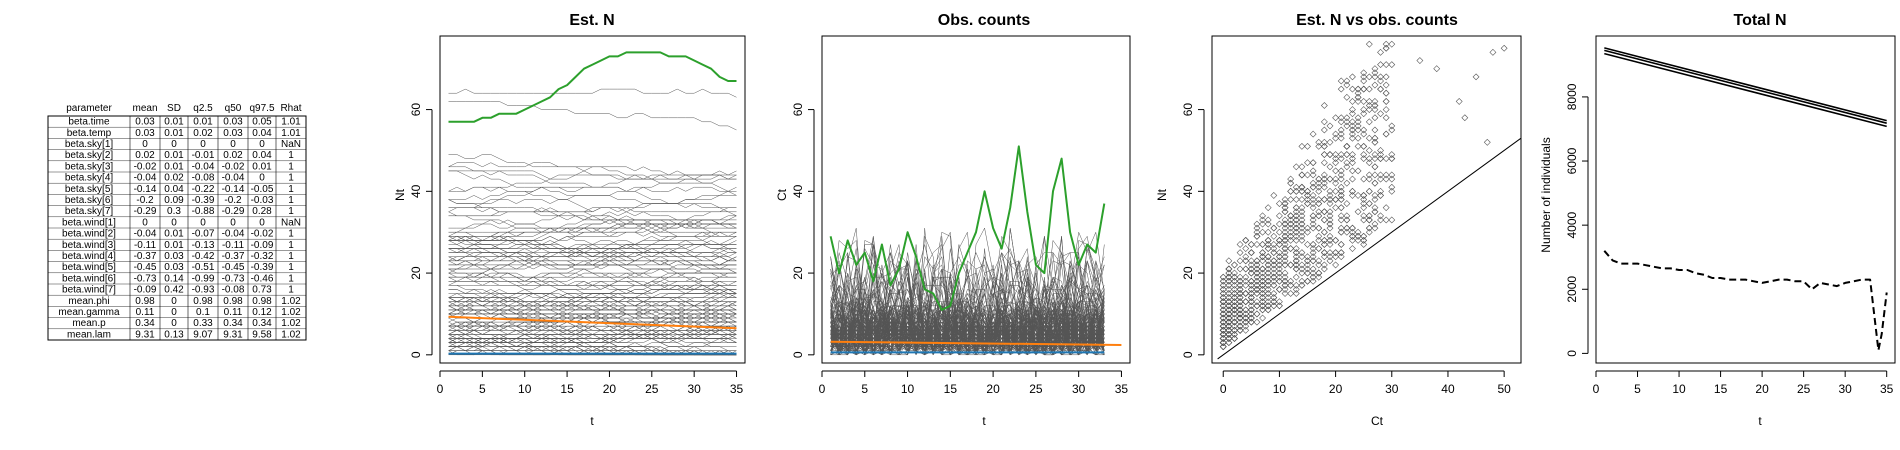 This screenshot has height=450, width=1900. What do you see at coordinates (203, 301) in the screenshot?
I see `table-cell: 0.98` at bounding box center [203, 301].